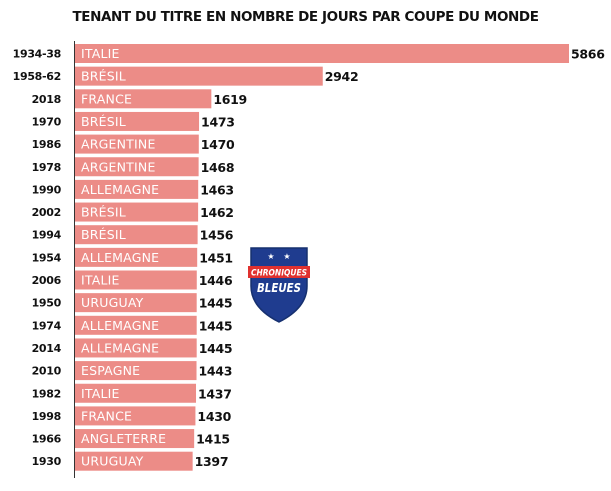  I want to click on bar-value-label: 5866, so click(588, 54).